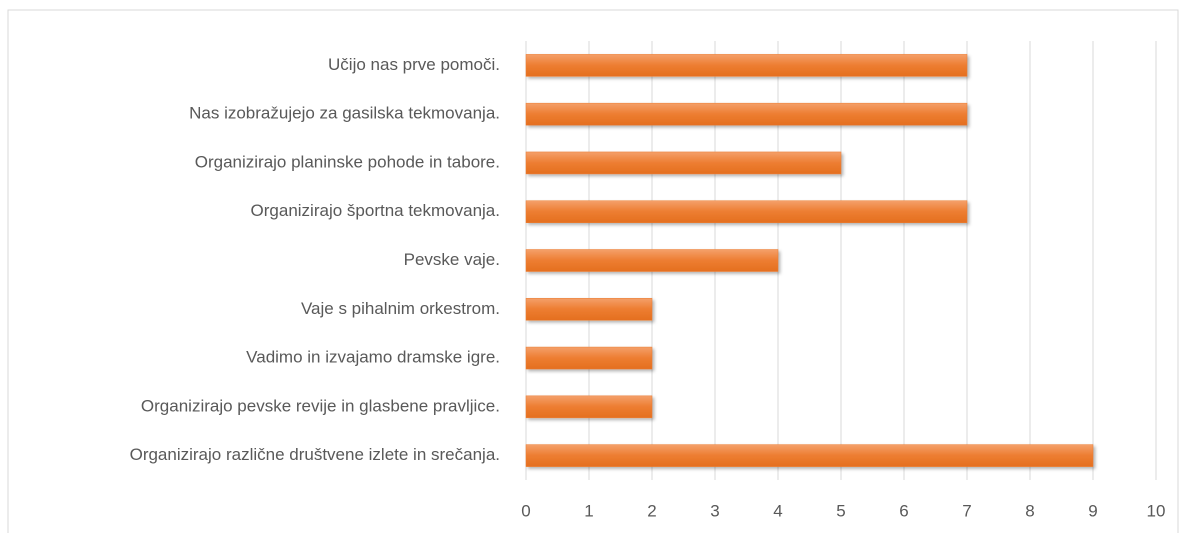 Image resolution: width=1186 pixels, height=538 pixels. What do you see at coordinates (903, 510) in the screenshot?
I see `x-tick-label: 6` at bounding box center [903, 510].